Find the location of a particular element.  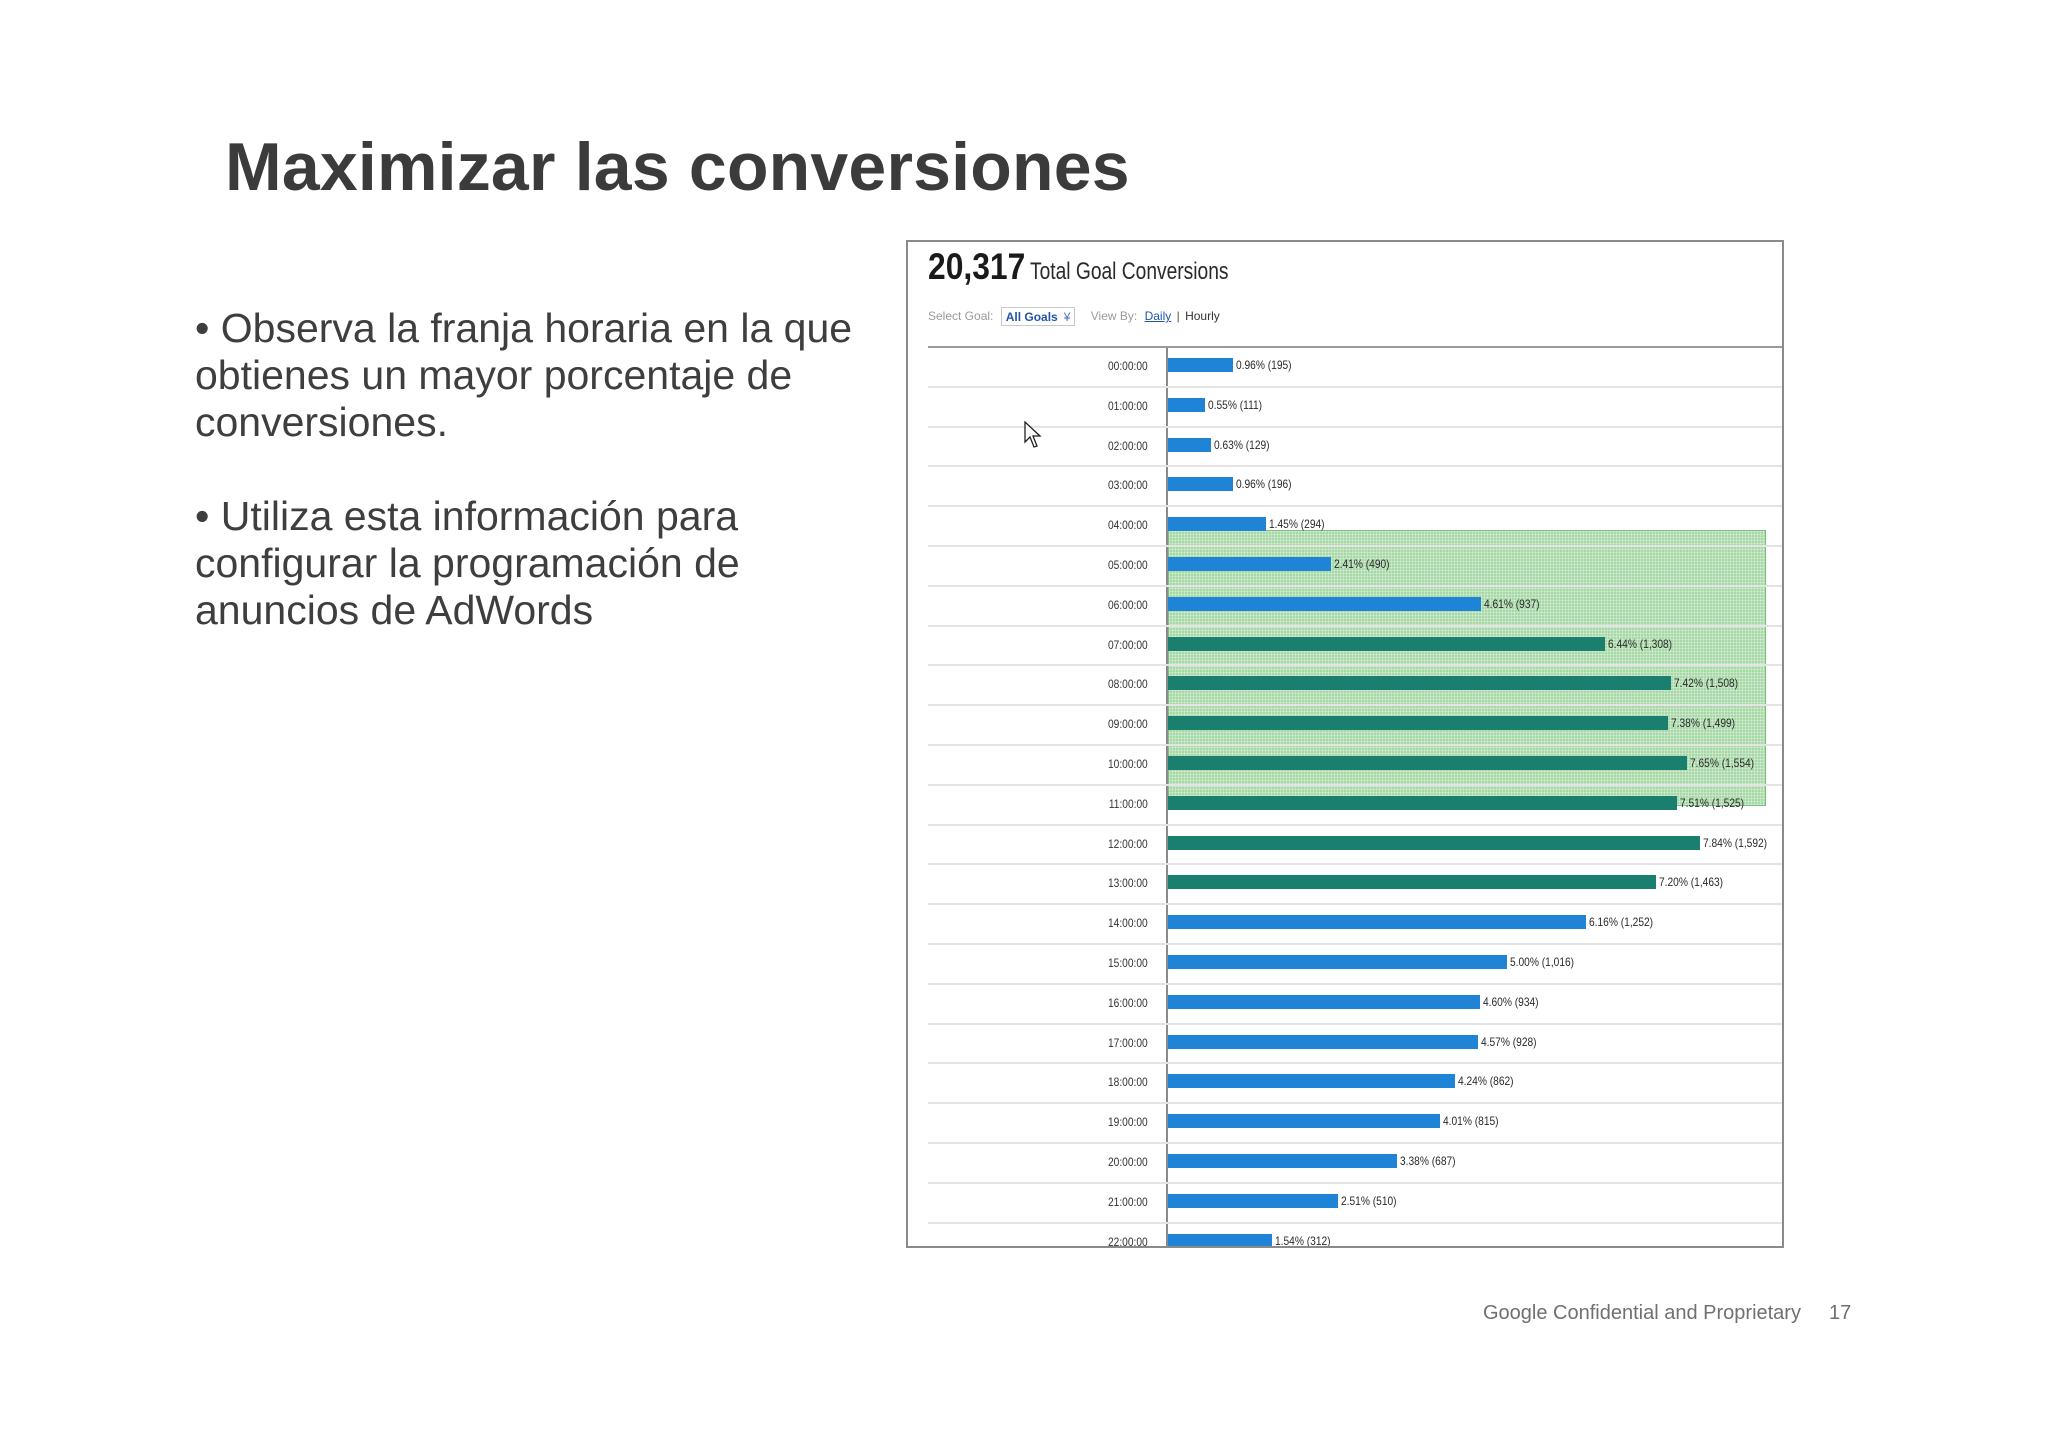

chart-row: 17:00:00 4.57% (928) is located at coordinates (1355, 1045).